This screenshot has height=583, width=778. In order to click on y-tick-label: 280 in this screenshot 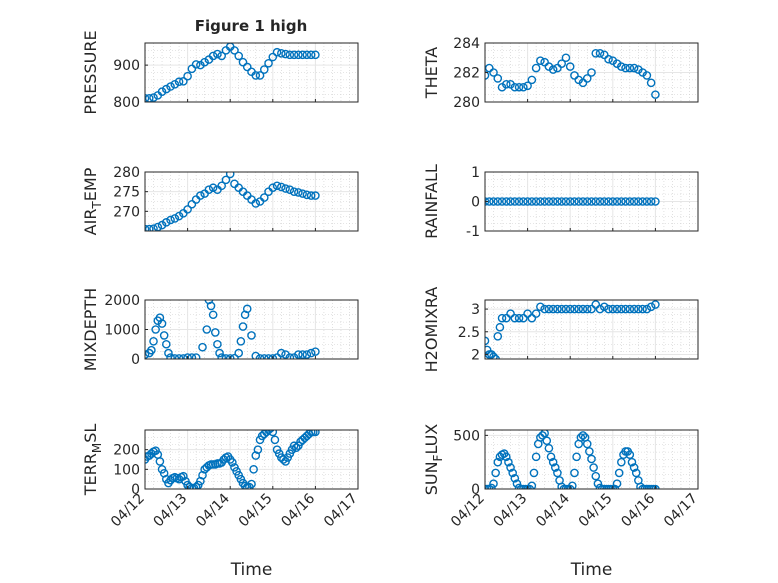, I will do `click(466, 103)`.